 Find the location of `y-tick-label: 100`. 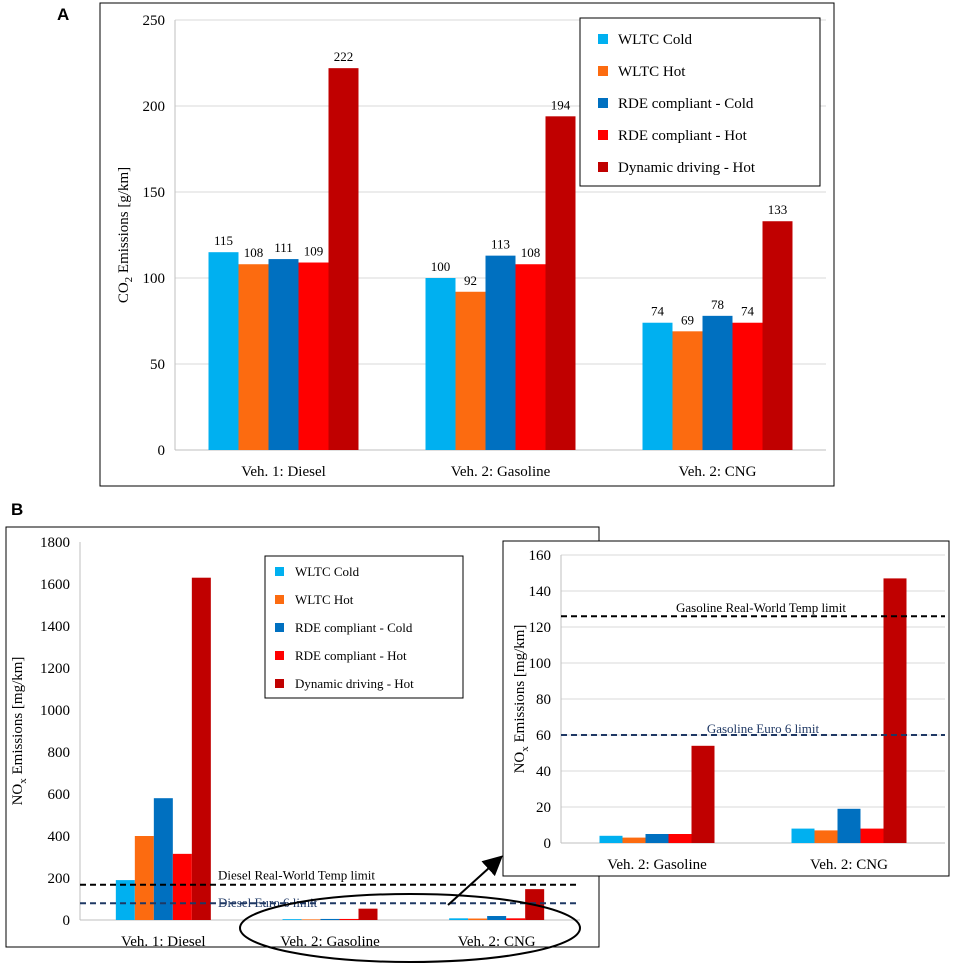

y-tick-label: 100 is located at coordinates (154, 279).